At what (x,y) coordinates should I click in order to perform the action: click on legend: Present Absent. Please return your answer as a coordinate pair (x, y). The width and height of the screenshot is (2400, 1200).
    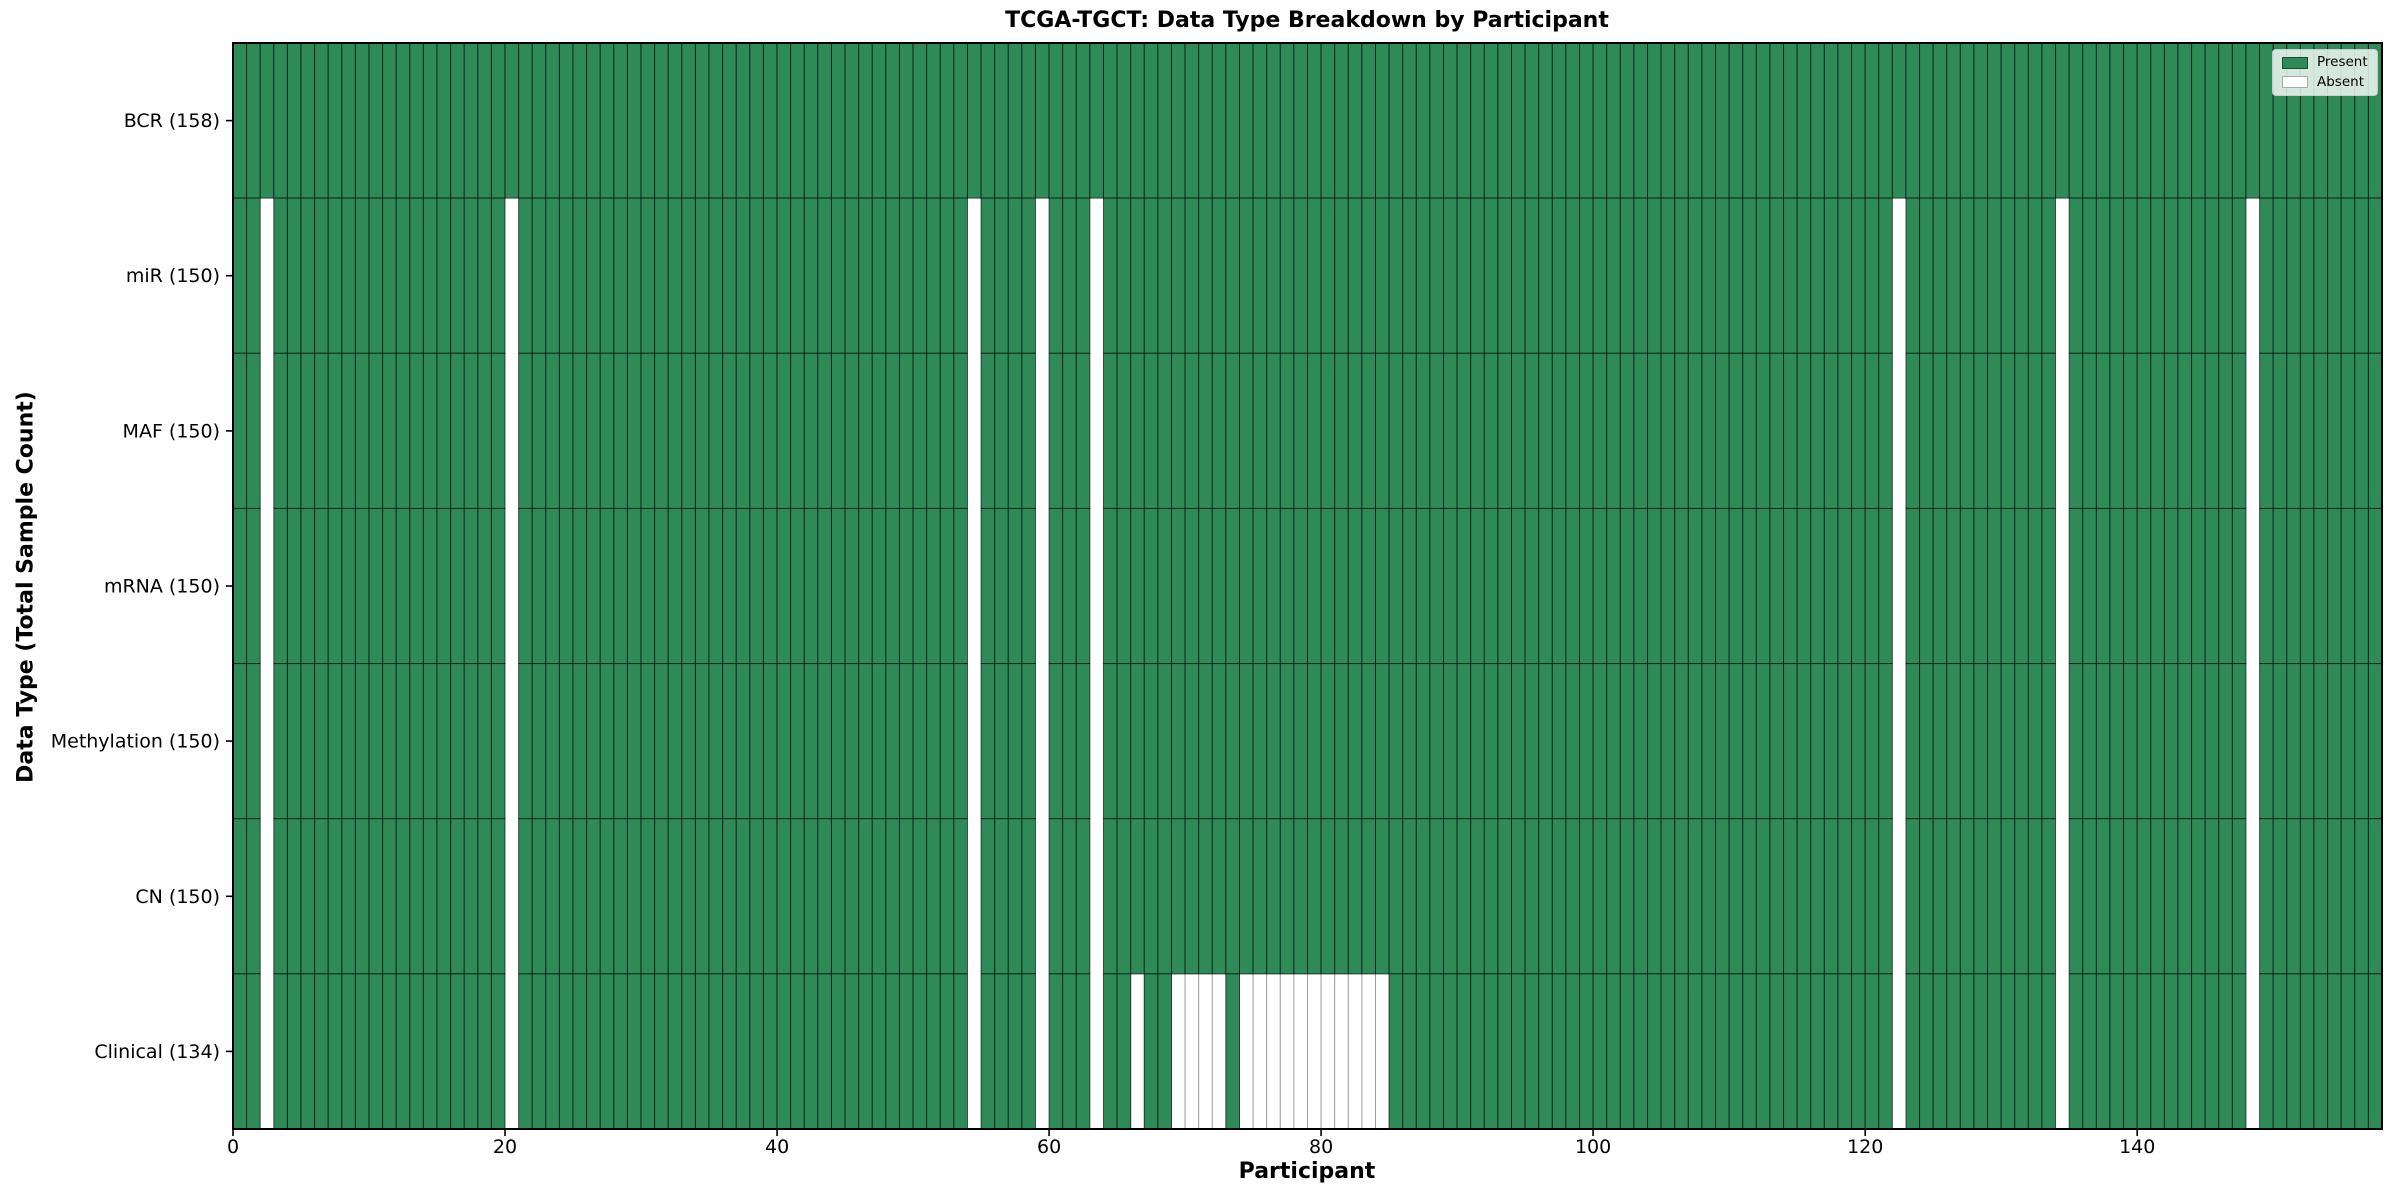
    Looking at the image, I should click on (2325, 72).